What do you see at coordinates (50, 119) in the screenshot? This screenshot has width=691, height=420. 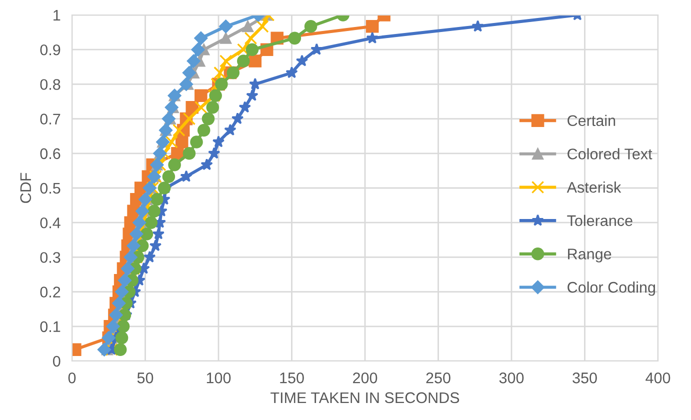 I see `y-tick-label: 0.7` at bounding box center [50, 119].